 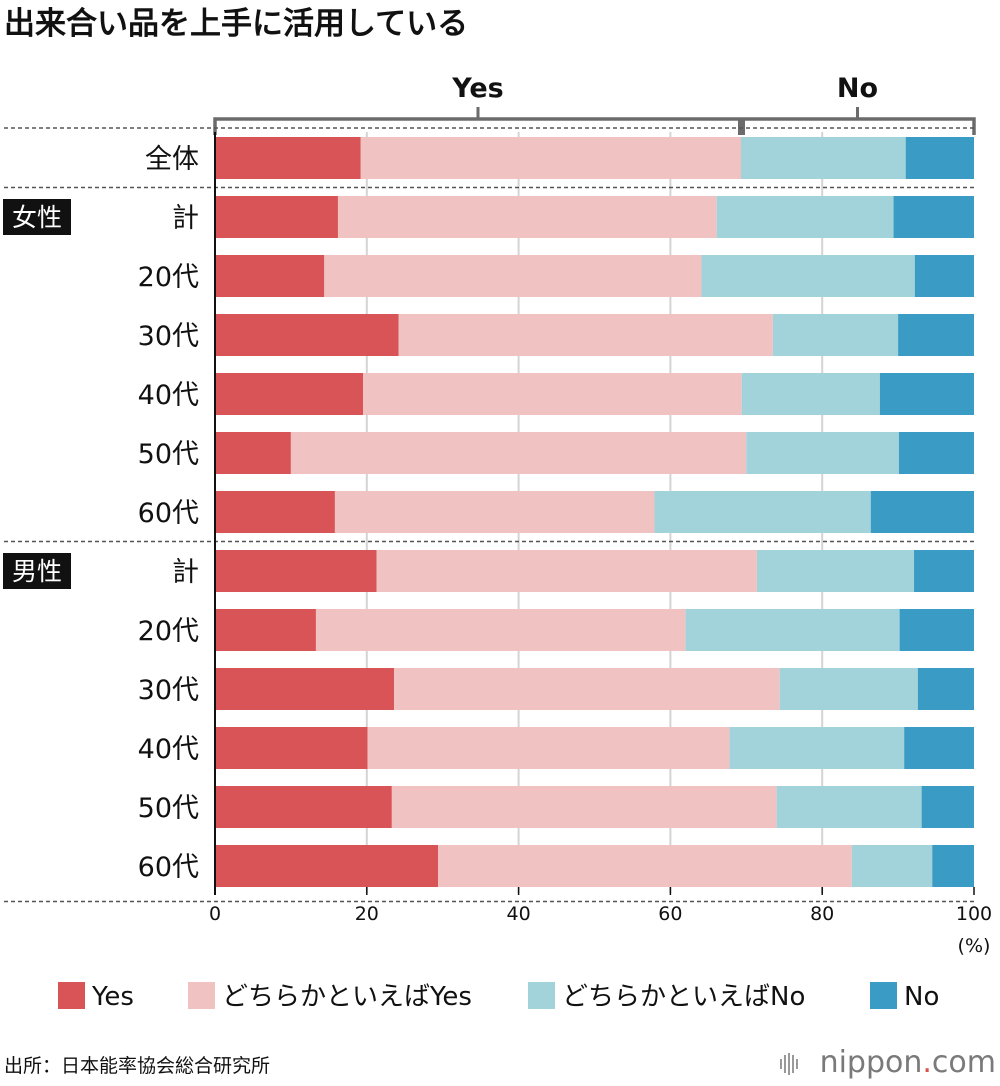 I want to click on row-label-0: 全体, so click(x=172, y=159).